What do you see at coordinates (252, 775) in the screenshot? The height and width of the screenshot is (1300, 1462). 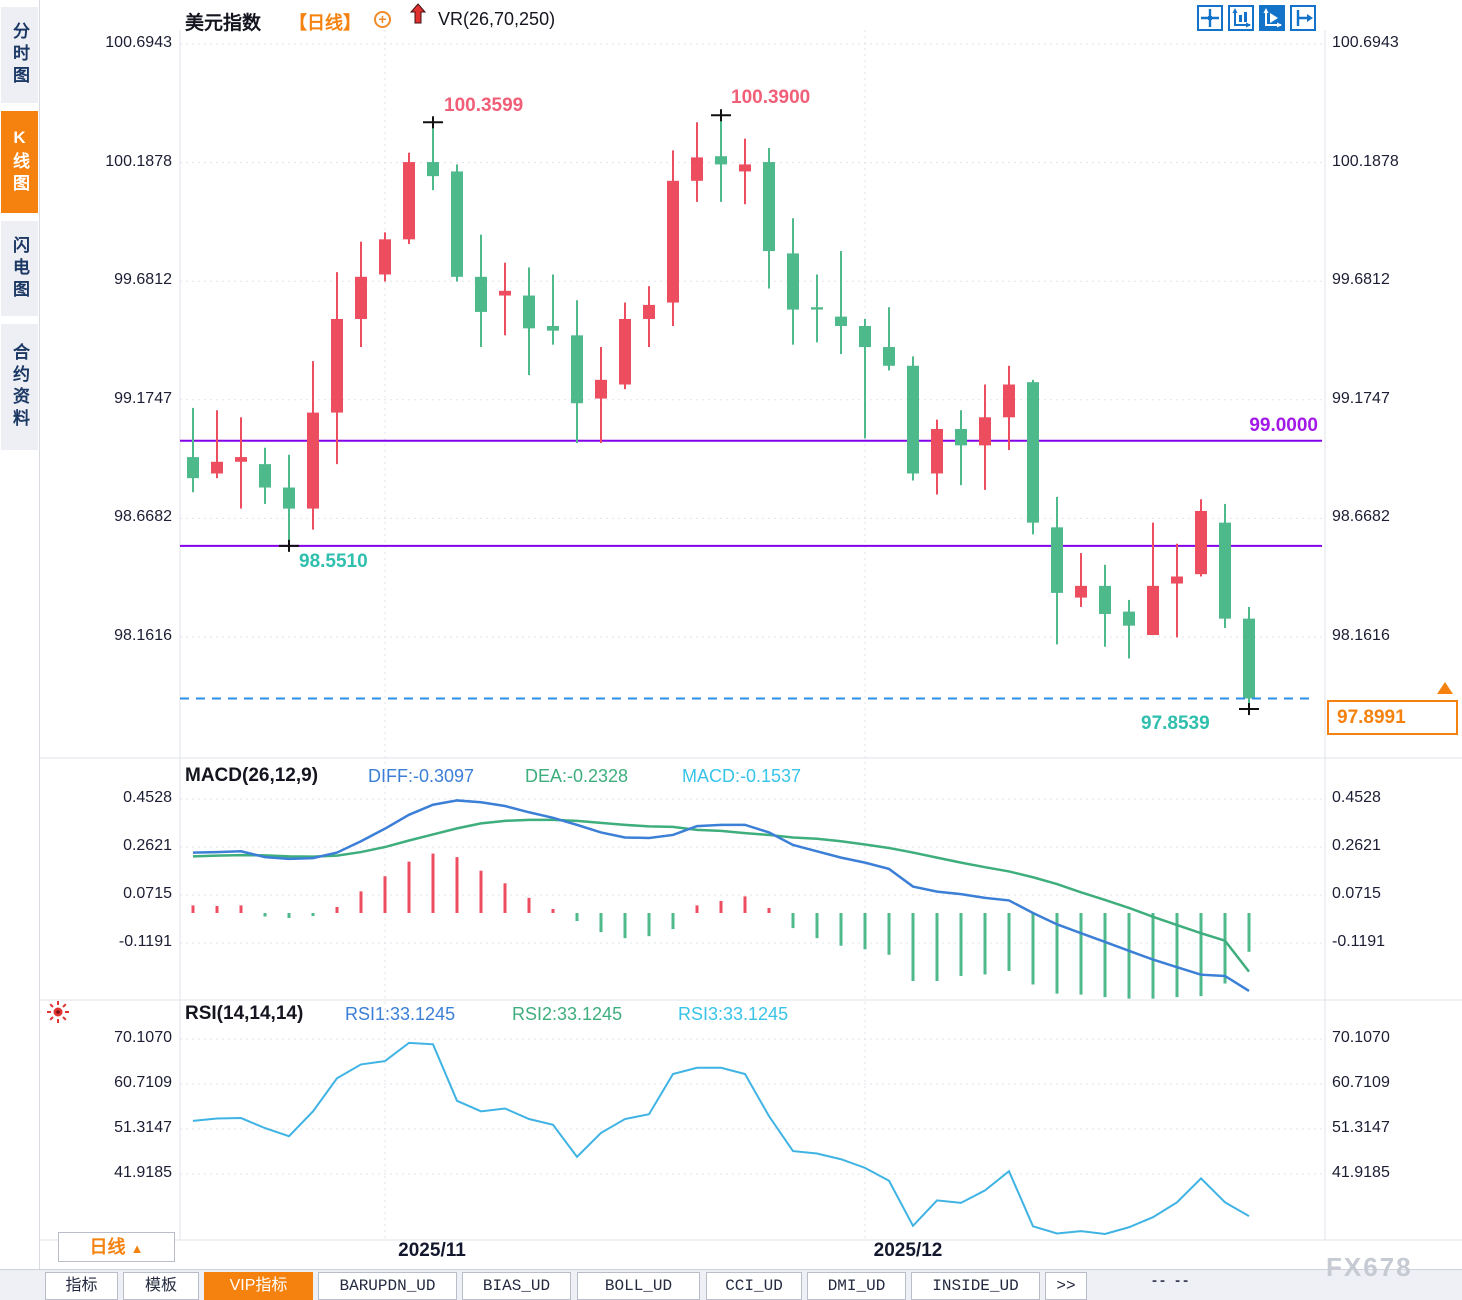 I see `macd-title: MACD(26,12,9)` at bounding box center [252, 775].